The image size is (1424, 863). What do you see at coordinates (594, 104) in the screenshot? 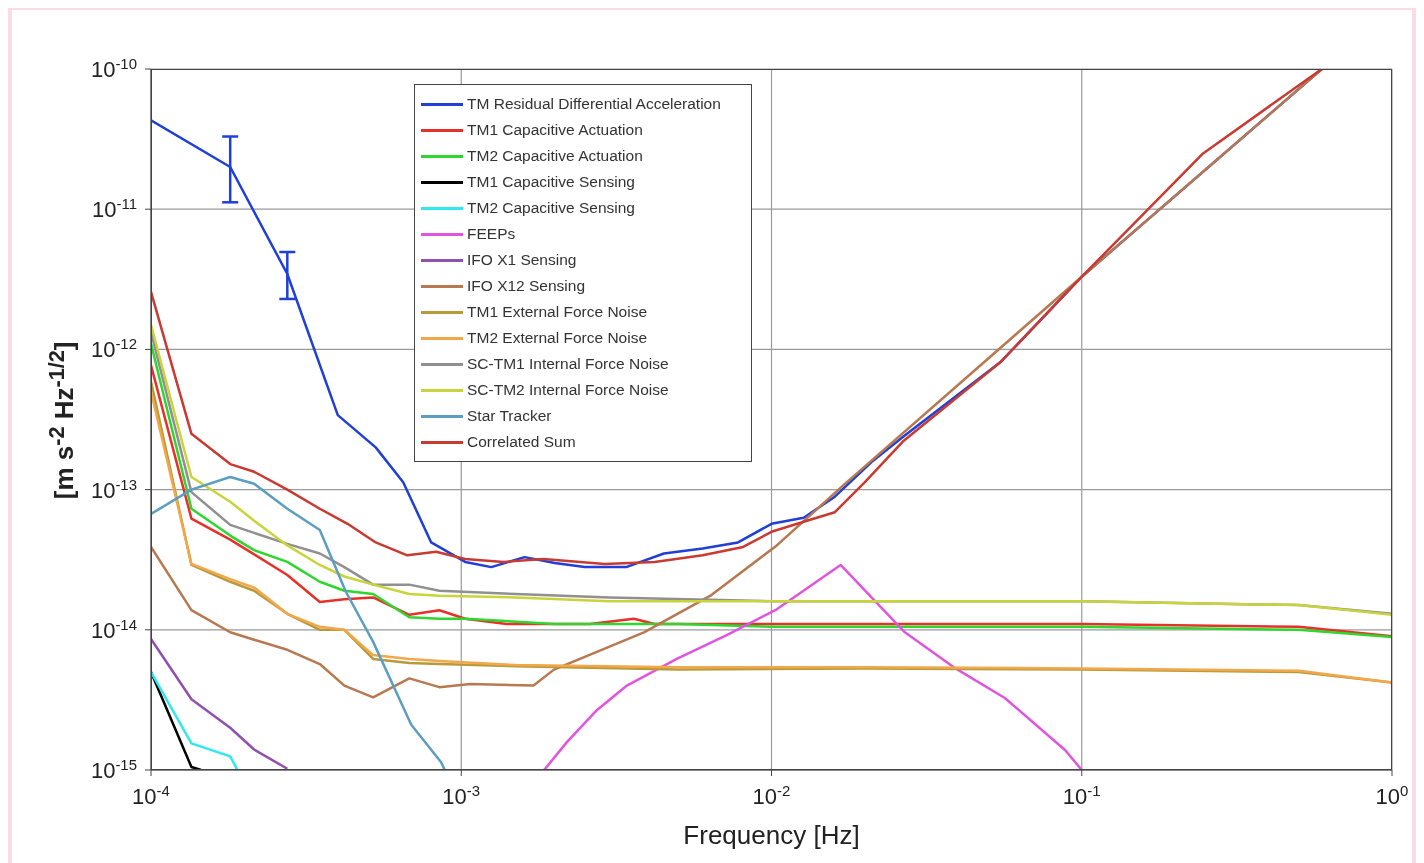
I see `legend-label: TM Residual Differential Acceleration` at bounding box center [594, 104].